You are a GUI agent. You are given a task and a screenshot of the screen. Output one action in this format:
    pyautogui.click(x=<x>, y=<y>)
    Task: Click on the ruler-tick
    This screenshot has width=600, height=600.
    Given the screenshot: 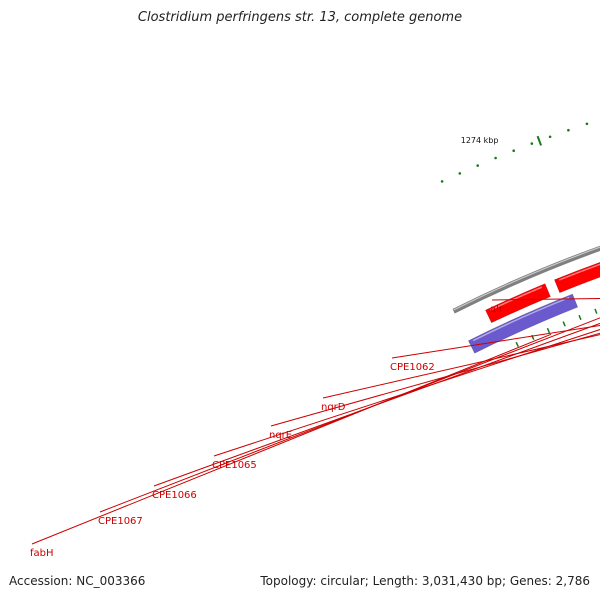 What is the action you would take?
    pyautogui.click(x=539, y=140)
    